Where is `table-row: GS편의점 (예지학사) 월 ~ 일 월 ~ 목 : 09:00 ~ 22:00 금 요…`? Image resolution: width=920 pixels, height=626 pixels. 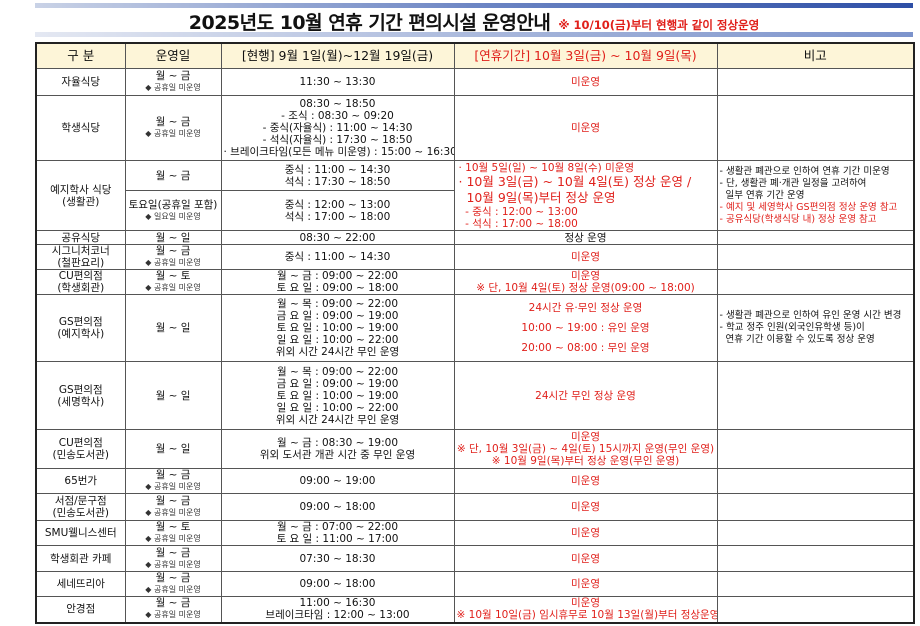
table-row: GS편의점 (예지학사) 월 ~ 일 월 ~ 목 : 09:00 ~ 22:00 금 요… is located at coordinates (475, 328).